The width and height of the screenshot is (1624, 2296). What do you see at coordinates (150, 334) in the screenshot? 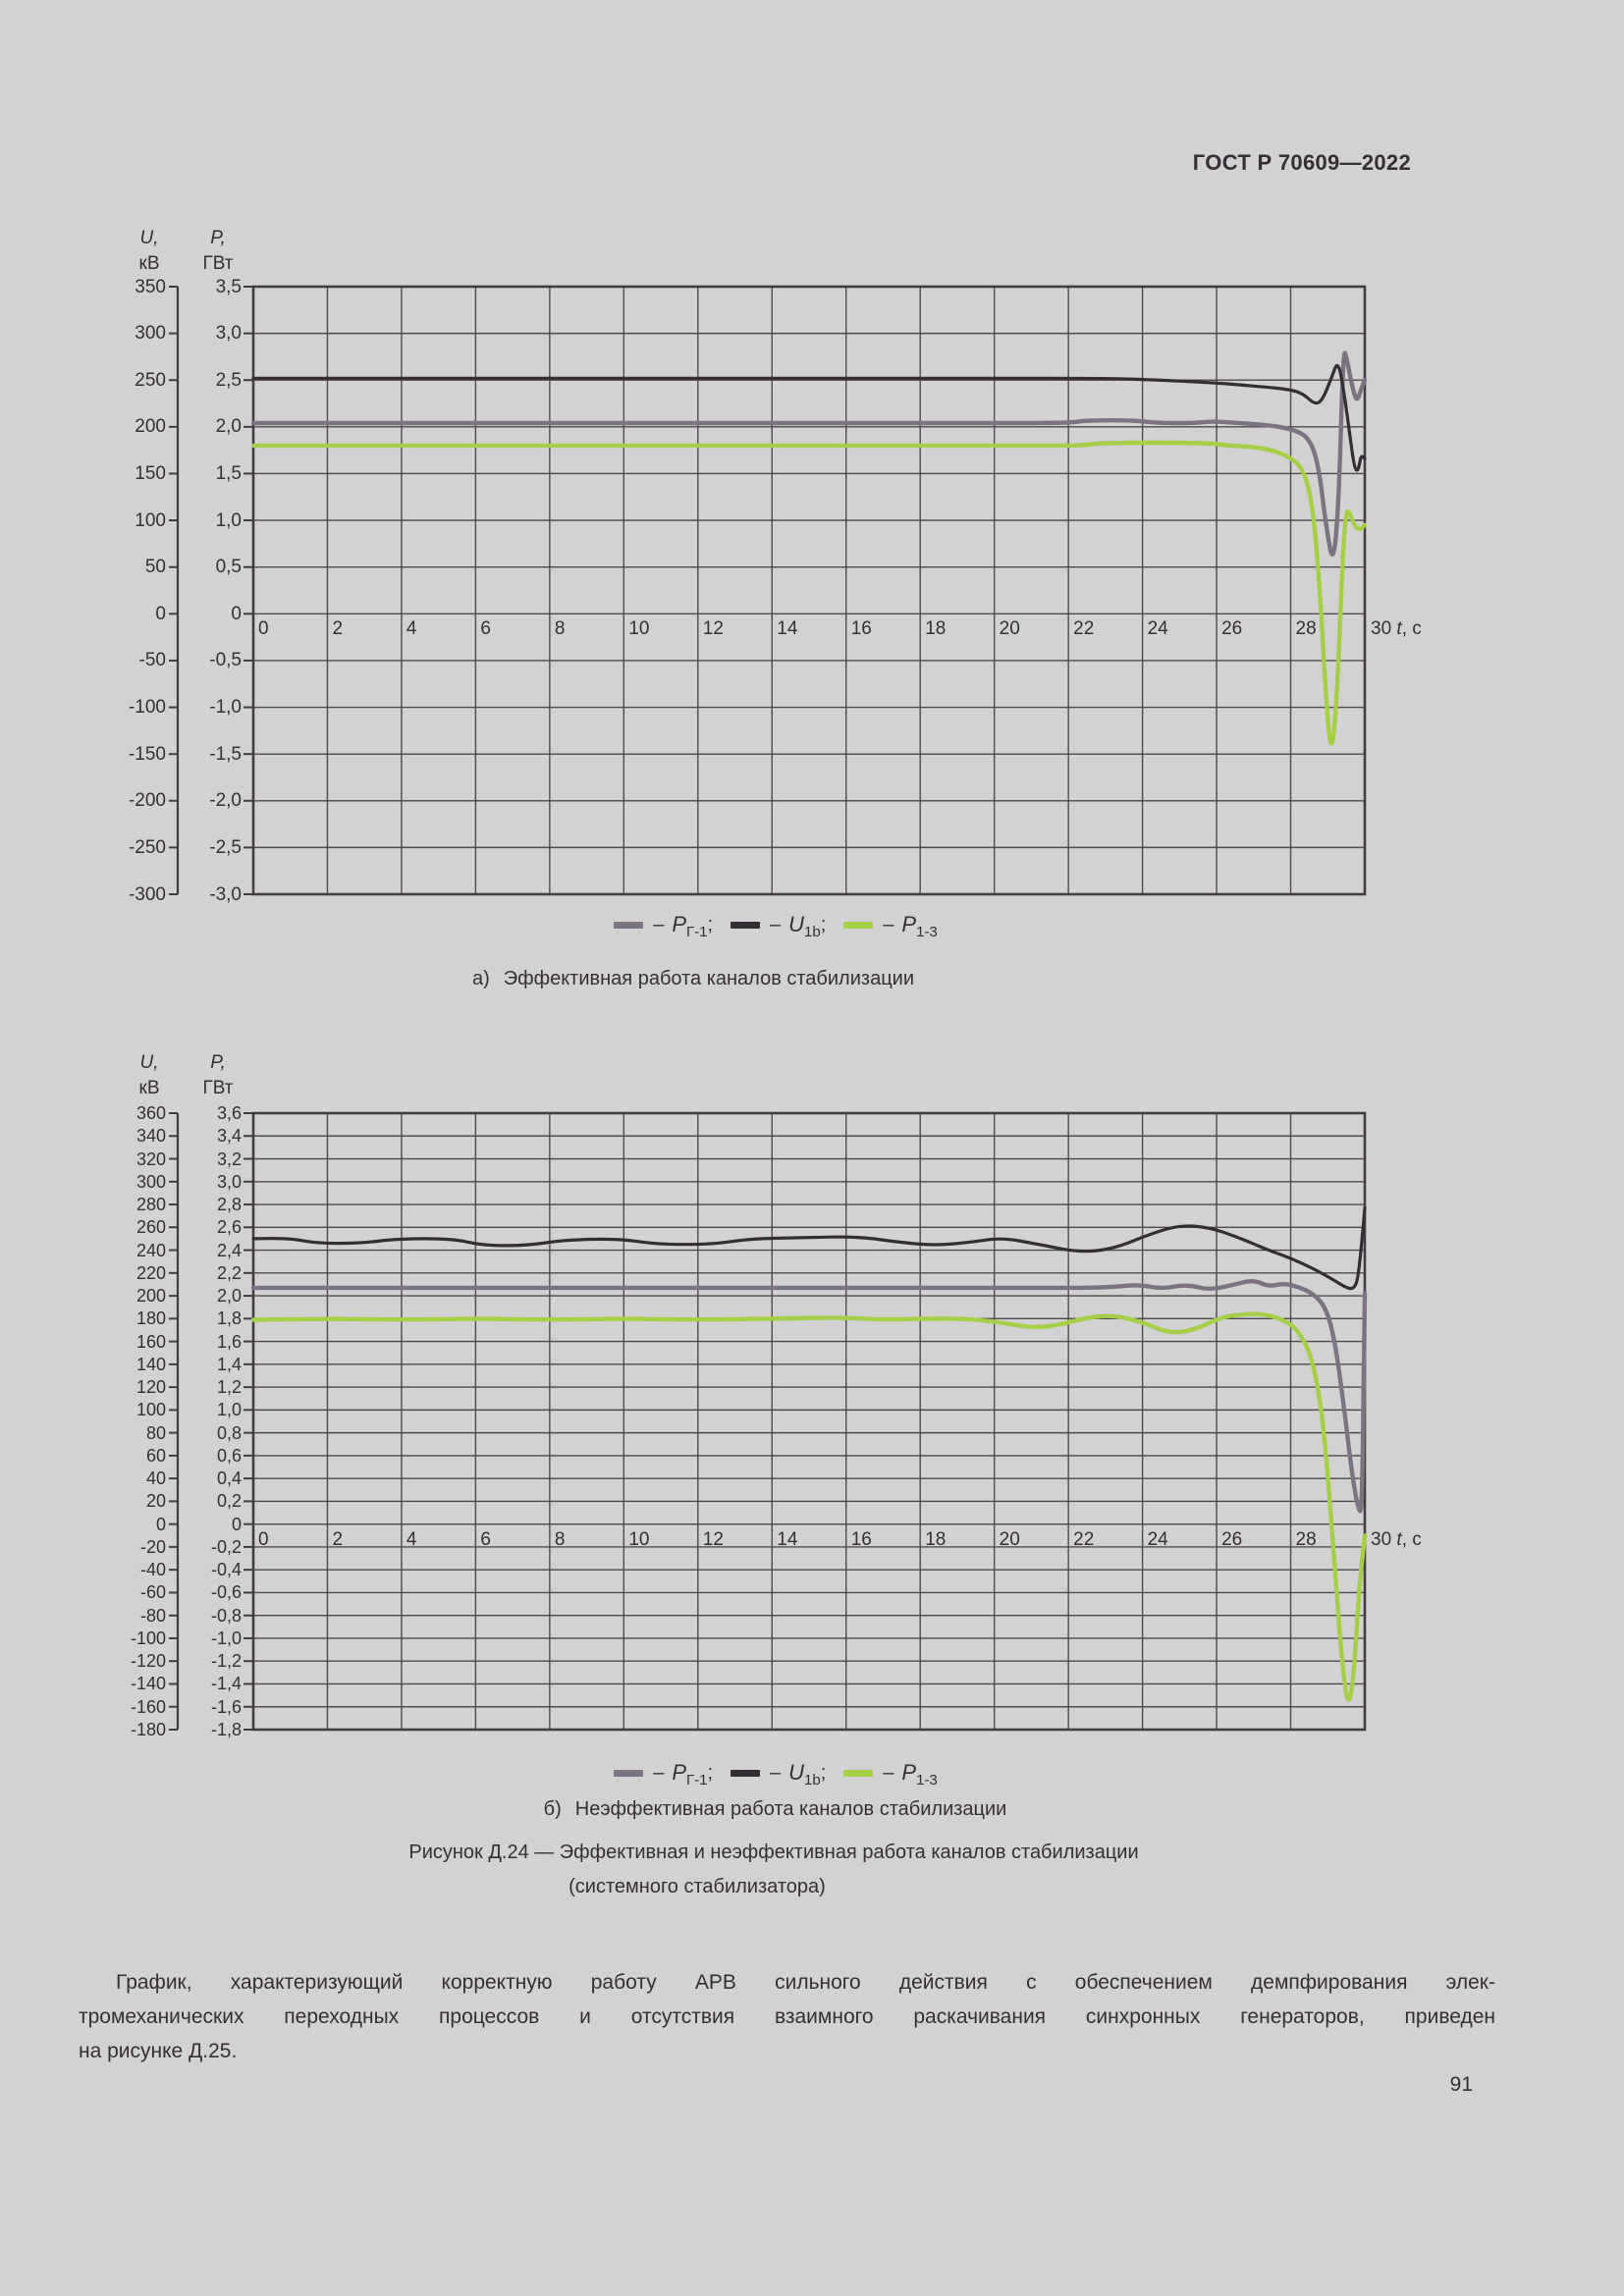
I see `u-axis-label: 300` at bounding box center [150, 334].